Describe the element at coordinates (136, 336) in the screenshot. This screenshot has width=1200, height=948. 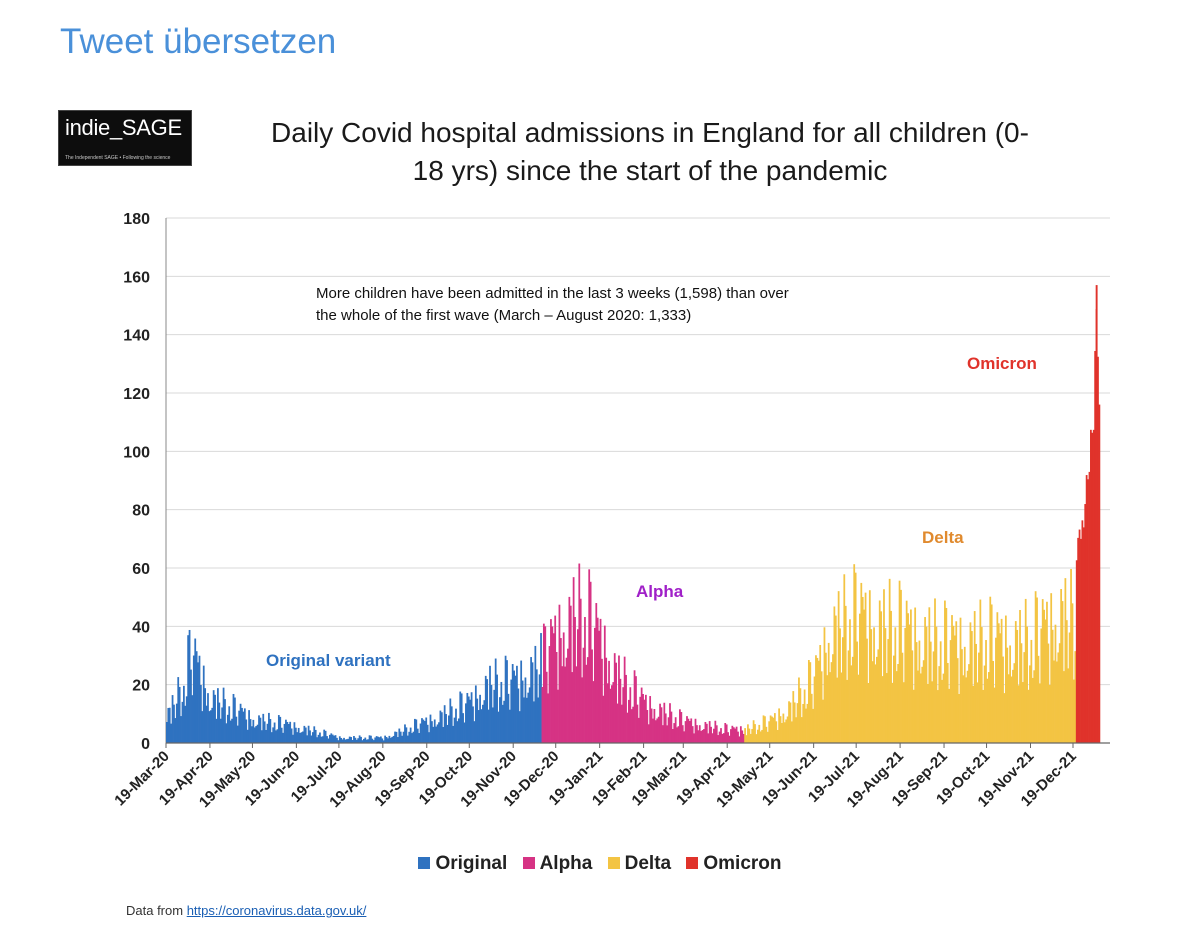
I see `y-tick-label: 140` at that location.